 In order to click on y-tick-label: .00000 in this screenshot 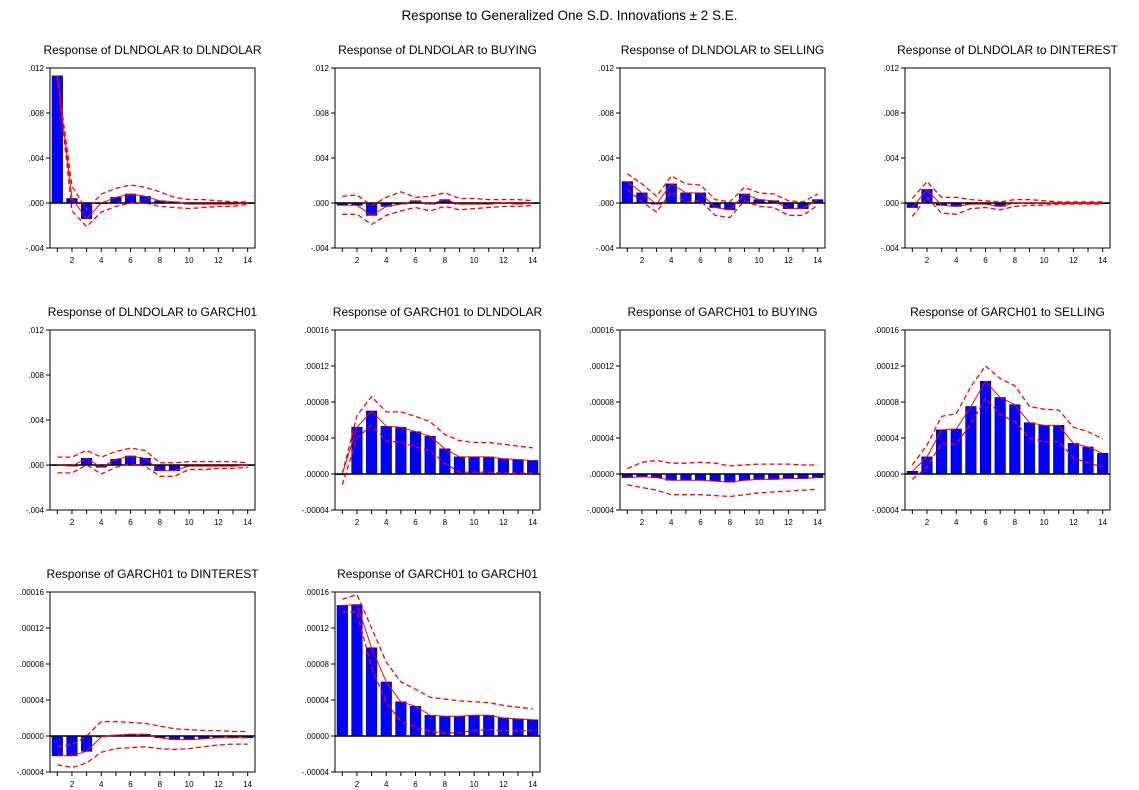, I will do `click(32, 736)`.